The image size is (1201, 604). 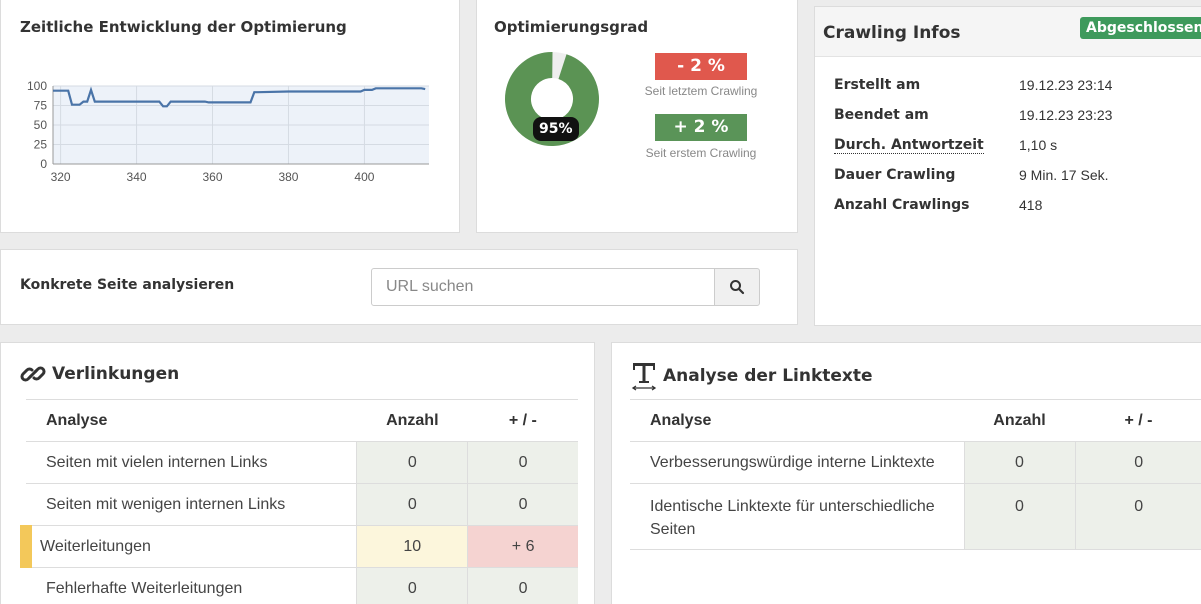 What do you see at coordinates (701, 127) in the screenshot?
I see `delta-first-badge: + 2 %` at bounding box center [701, 127].